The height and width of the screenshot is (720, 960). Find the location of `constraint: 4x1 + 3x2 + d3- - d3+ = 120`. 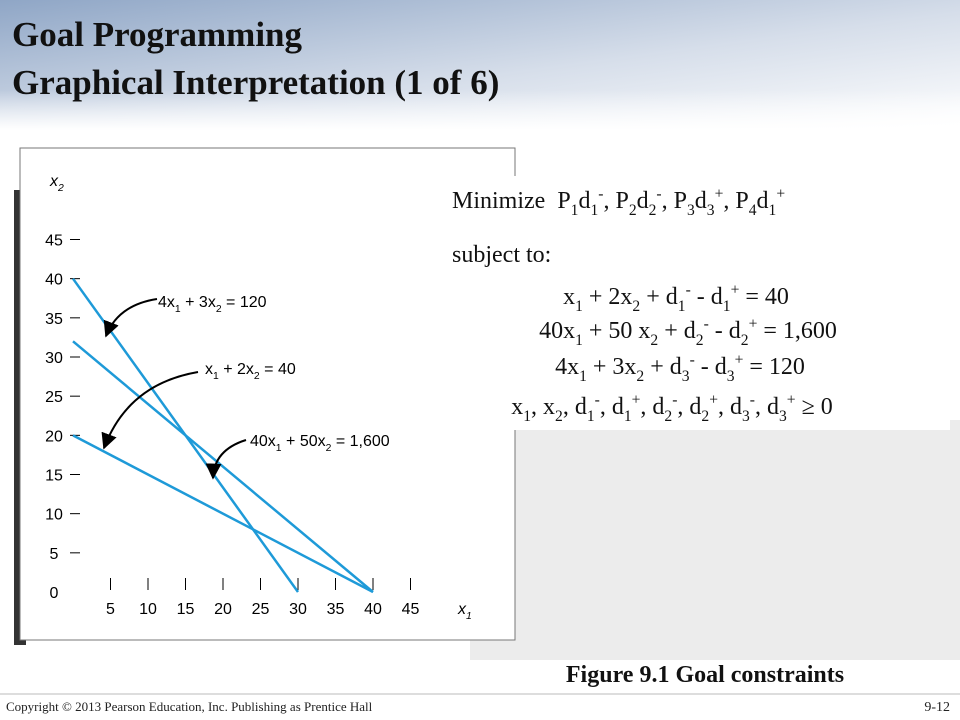

constraint: 4x1 + 3x2 + d3- - d3+ = 120 is located at coordinates (680, 368).